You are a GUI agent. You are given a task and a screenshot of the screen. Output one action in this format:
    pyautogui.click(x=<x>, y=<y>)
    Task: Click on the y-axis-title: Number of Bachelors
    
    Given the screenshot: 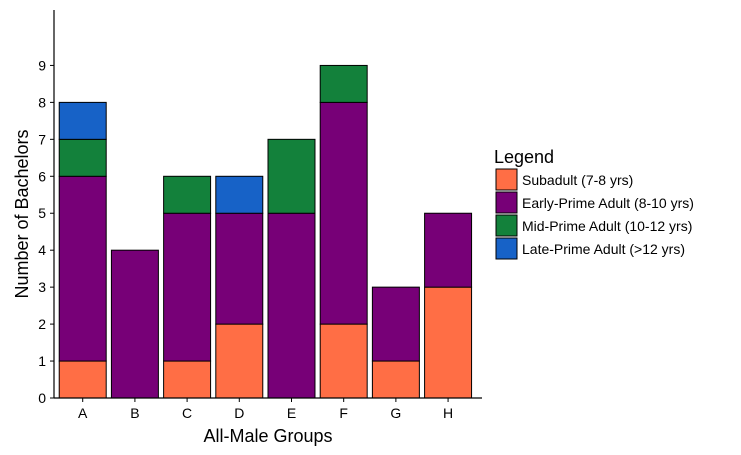 What is the action you would take?
    pyautogui.click(x=22, y=213)
    